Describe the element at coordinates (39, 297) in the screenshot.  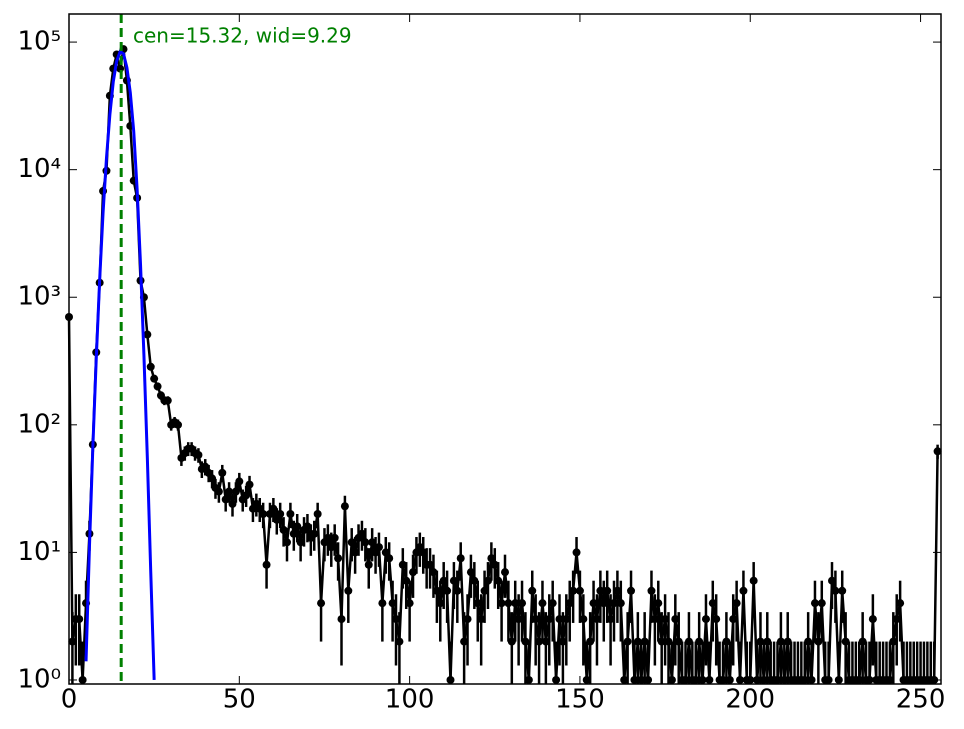
I see `y-tick-label: 10³` at that location.